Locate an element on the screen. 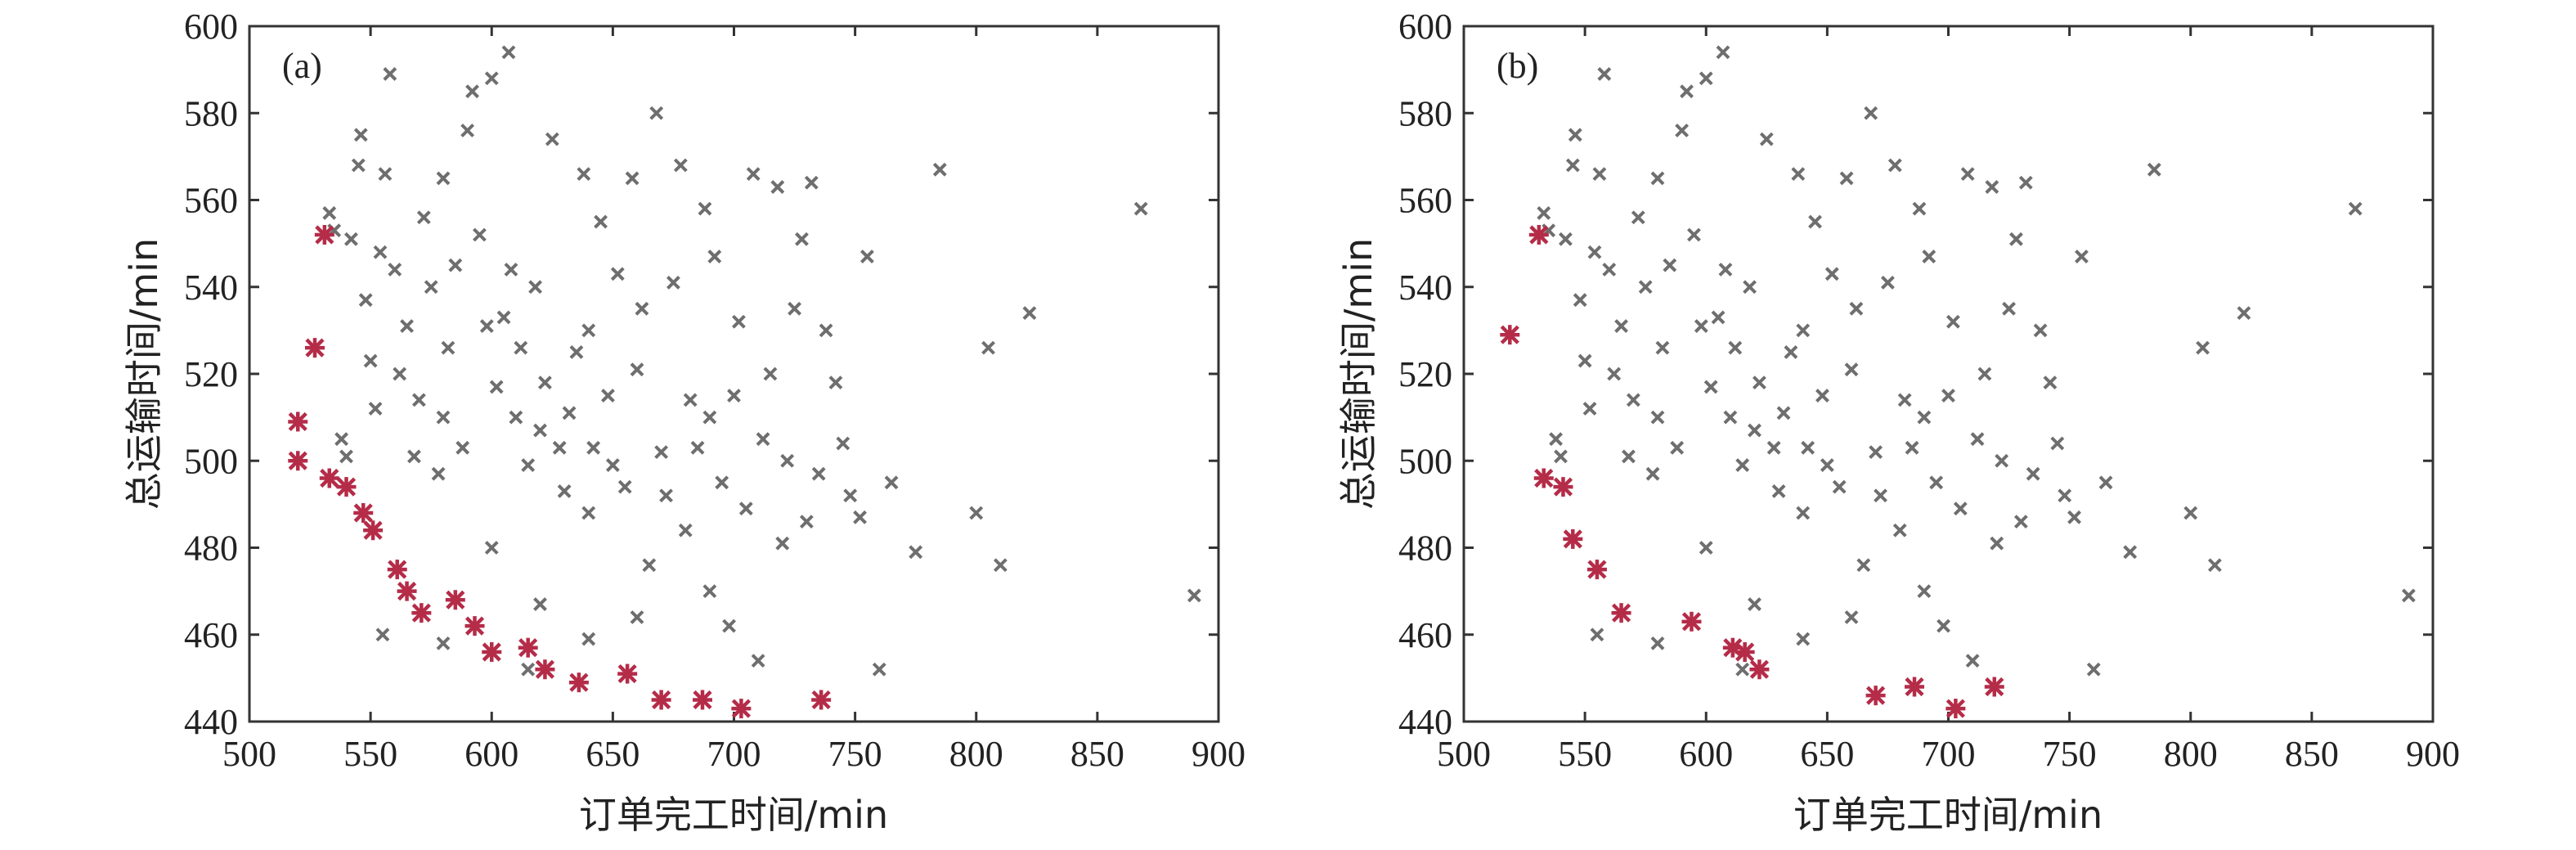 This screenshot has height=850, width=2576. panel-label: (b) is located at coordinates (1517, 66).